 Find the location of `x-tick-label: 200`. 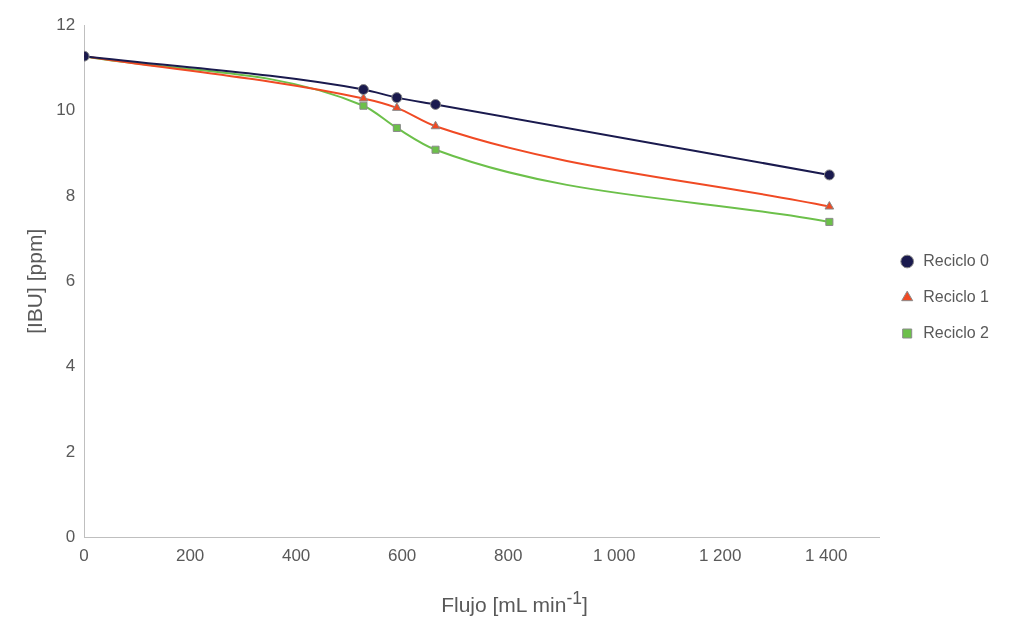

x-tick-label: 200 is located at coordinates (190, 556).